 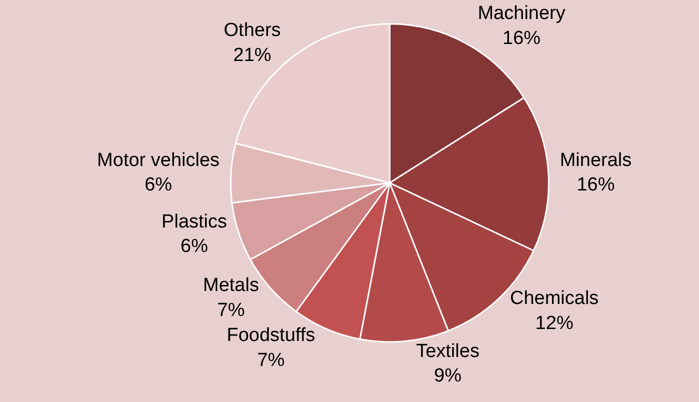 What do you see at coordinates (554, 299) in the screenshot?
I see `slice-label: Chemicals` at bounding box center [554, 299].